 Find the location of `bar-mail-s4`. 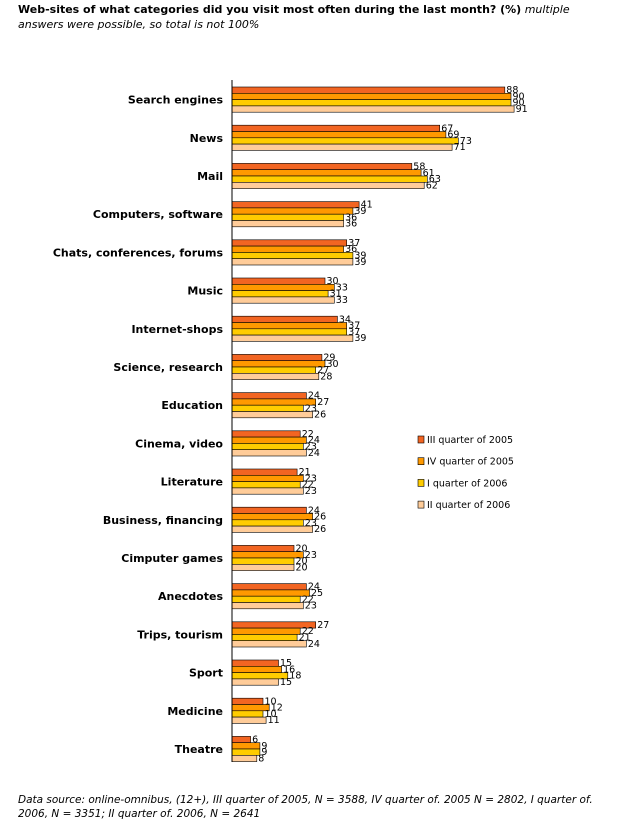

bar-mail-s4 is located at coordinates (328, 185).